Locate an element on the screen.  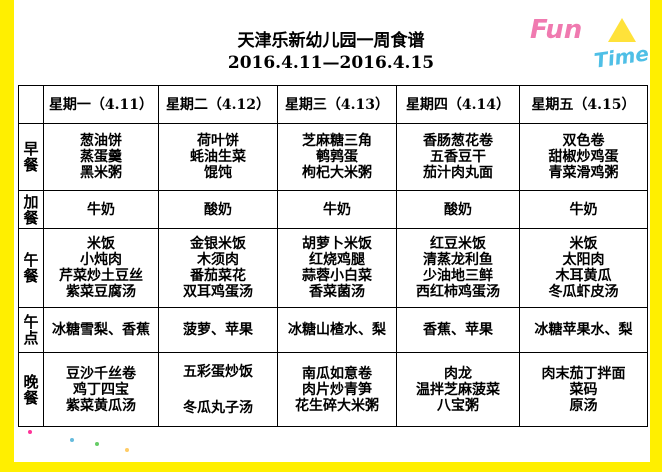
dish: 红烧鸡腿 is located at coordinates (337, 260).